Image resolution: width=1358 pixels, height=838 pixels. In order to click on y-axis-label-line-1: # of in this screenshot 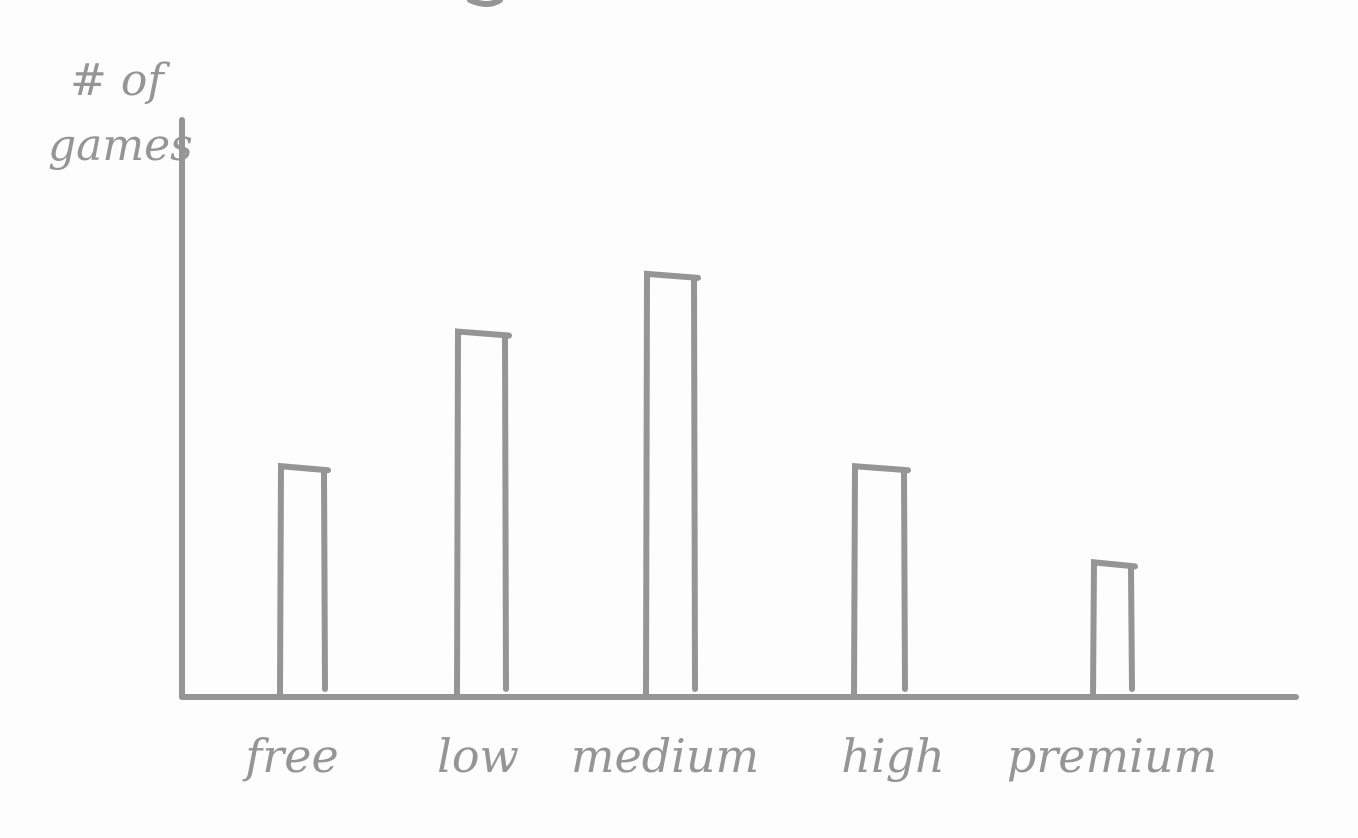, I will do `click(120, 80)`.